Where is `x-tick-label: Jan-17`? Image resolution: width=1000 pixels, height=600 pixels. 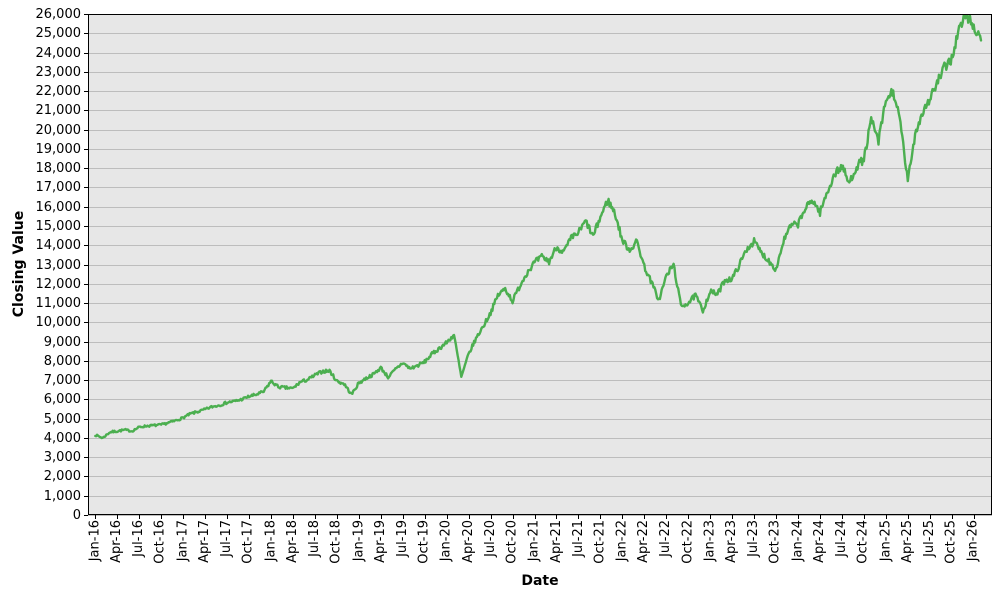 x-tick-label: Jan-17 is located at coordinates (183, 541).